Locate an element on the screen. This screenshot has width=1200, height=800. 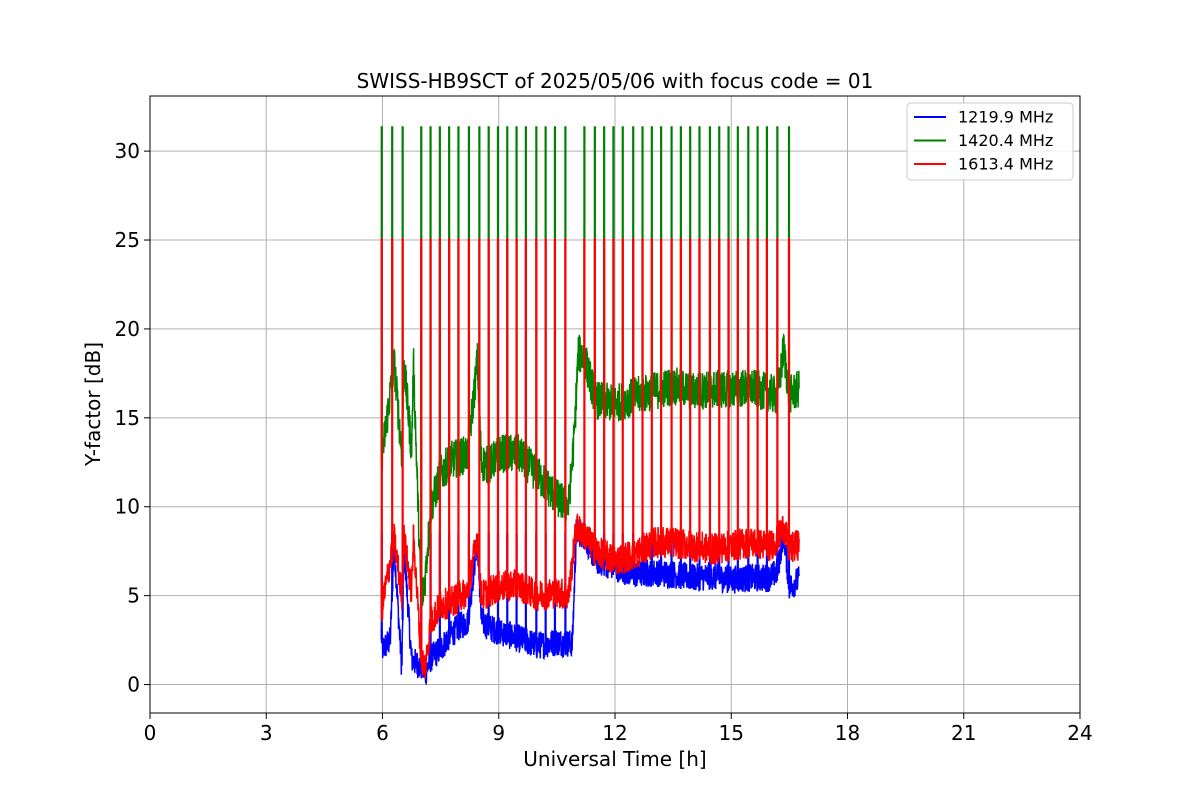
y-tick-label: 30 is located at coordinates (127, 151).